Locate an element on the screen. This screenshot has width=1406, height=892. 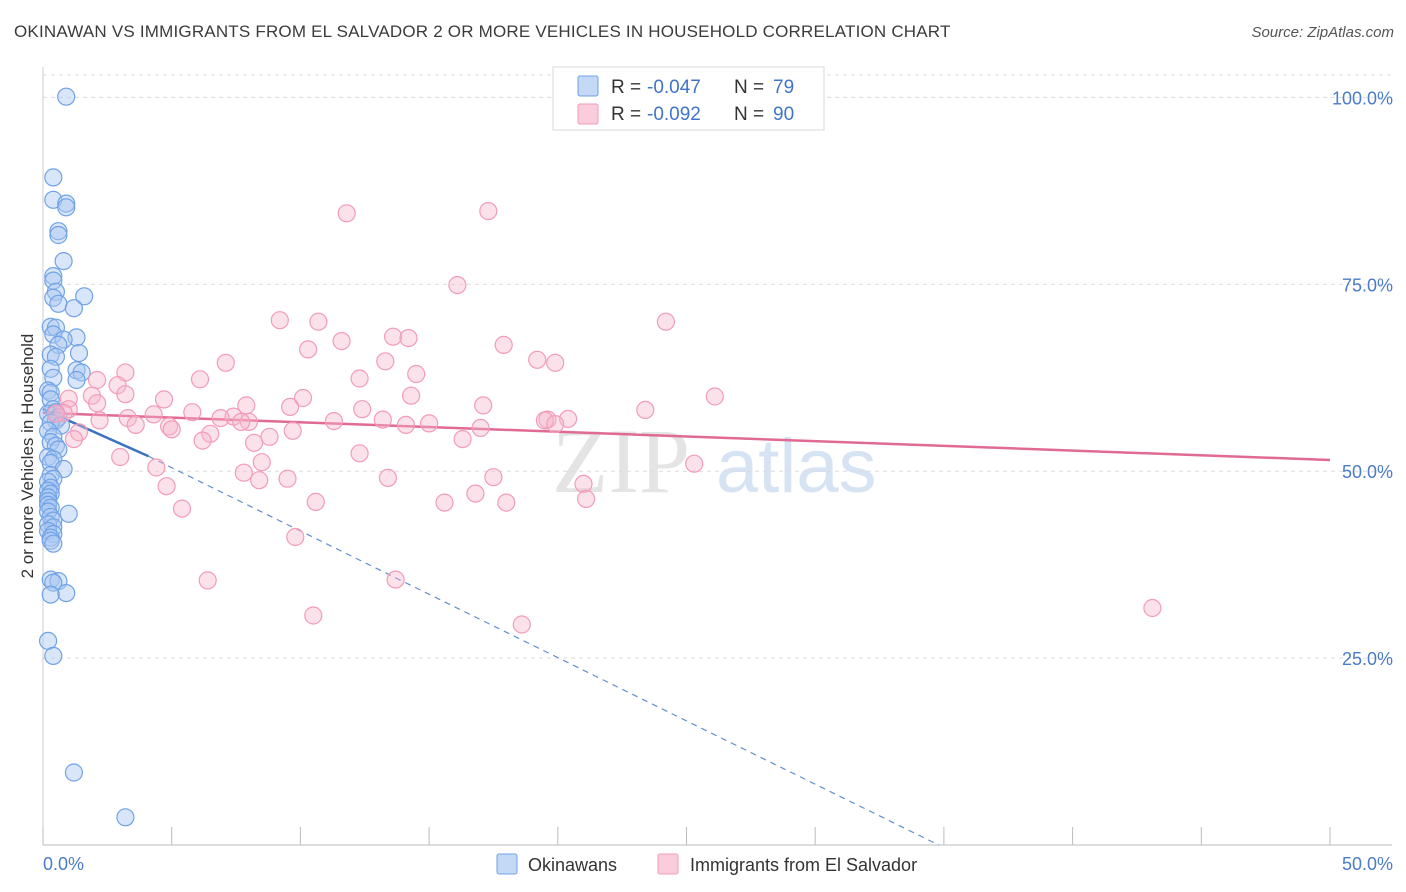
bottom-legend-label-el-salvador: Immigrants from El Salvador is located at coordinates (803, 865).